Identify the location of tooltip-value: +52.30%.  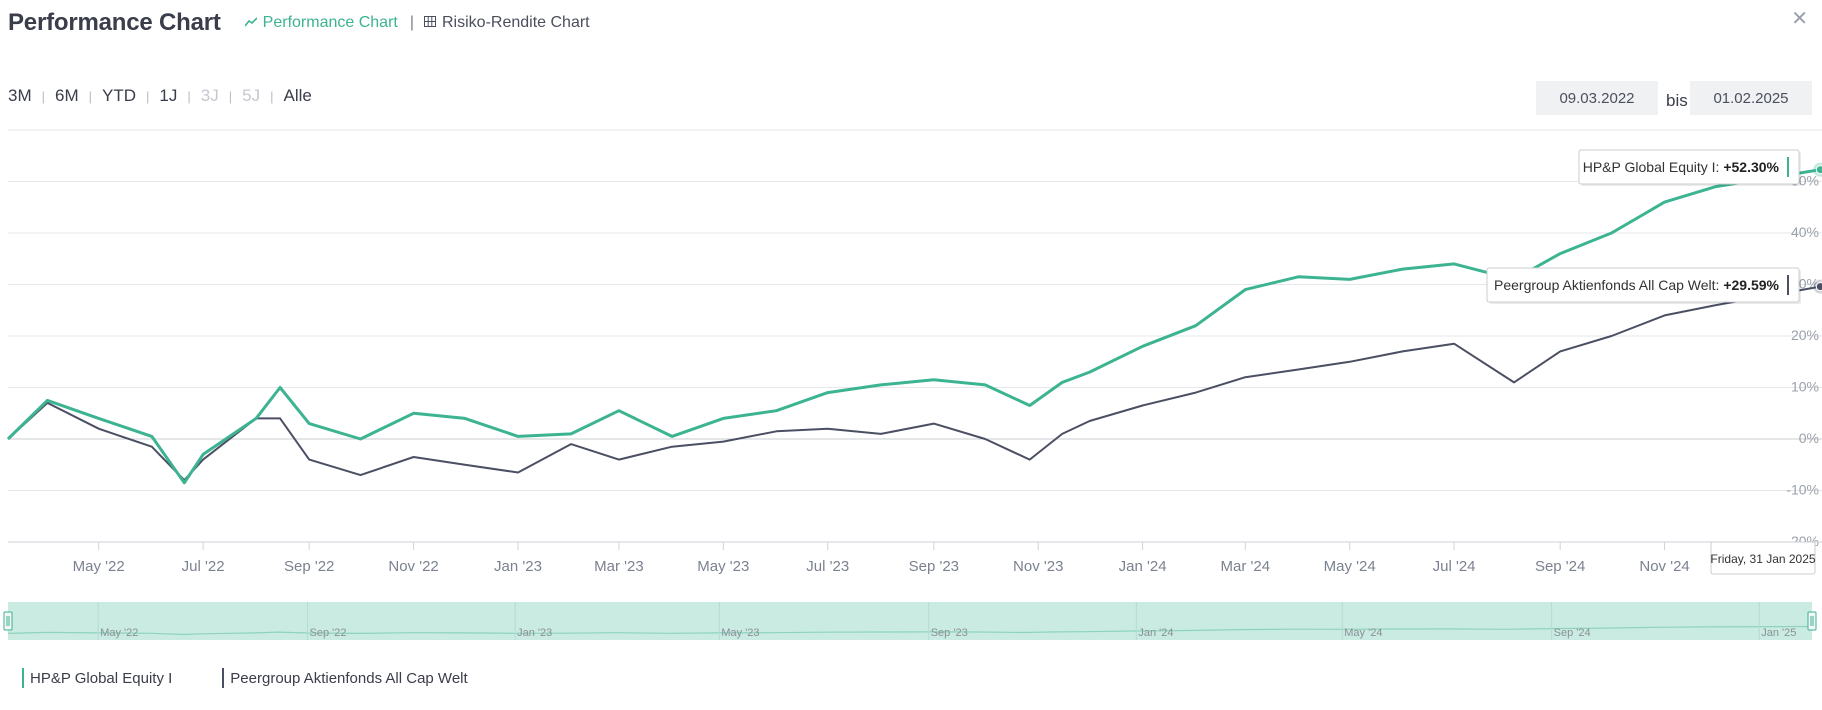
(1751, 167).